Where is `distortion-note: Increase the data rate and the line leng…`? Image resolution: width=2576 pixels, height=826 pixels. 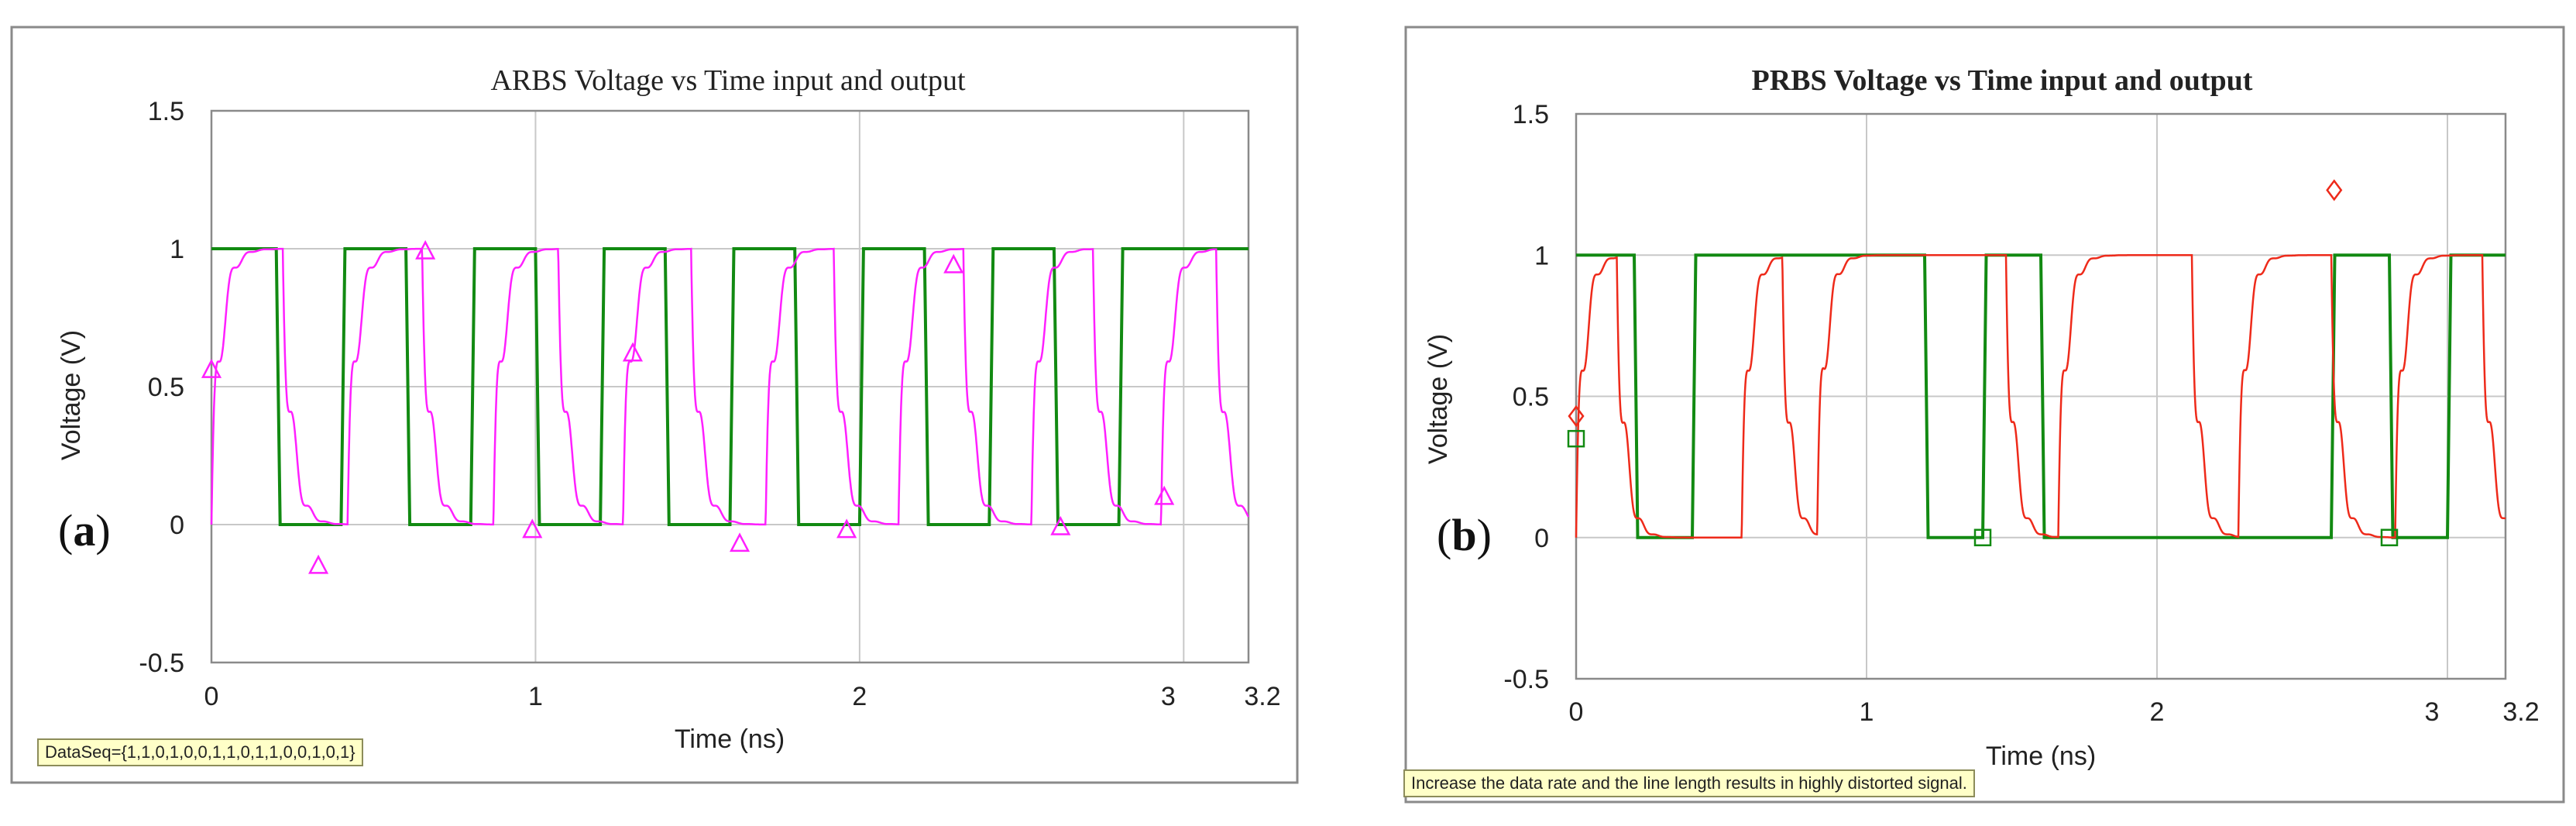 distortion-note: Increase the data rate and the line leng… is located at coordinates (1689, 783).